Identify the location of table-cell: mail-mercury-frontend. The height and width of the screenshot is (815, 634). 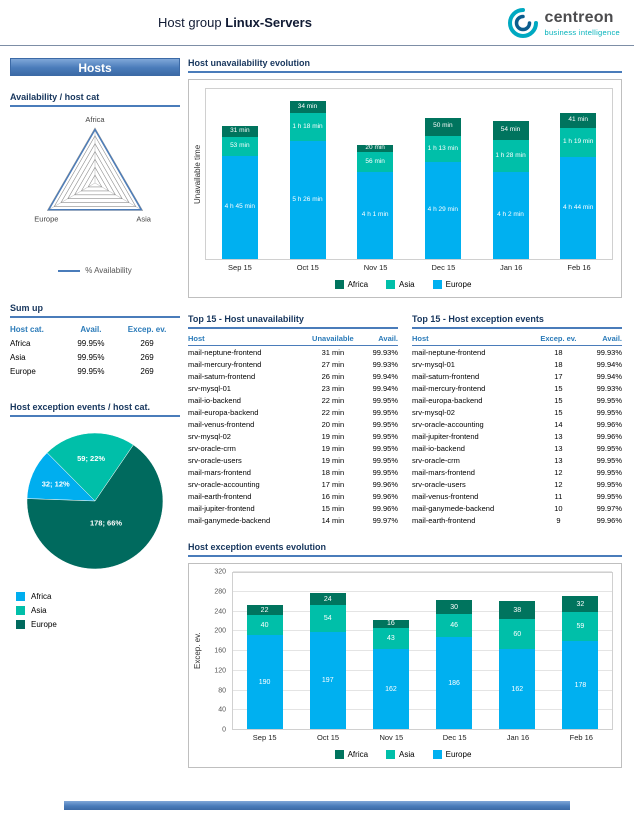
(225, 364).